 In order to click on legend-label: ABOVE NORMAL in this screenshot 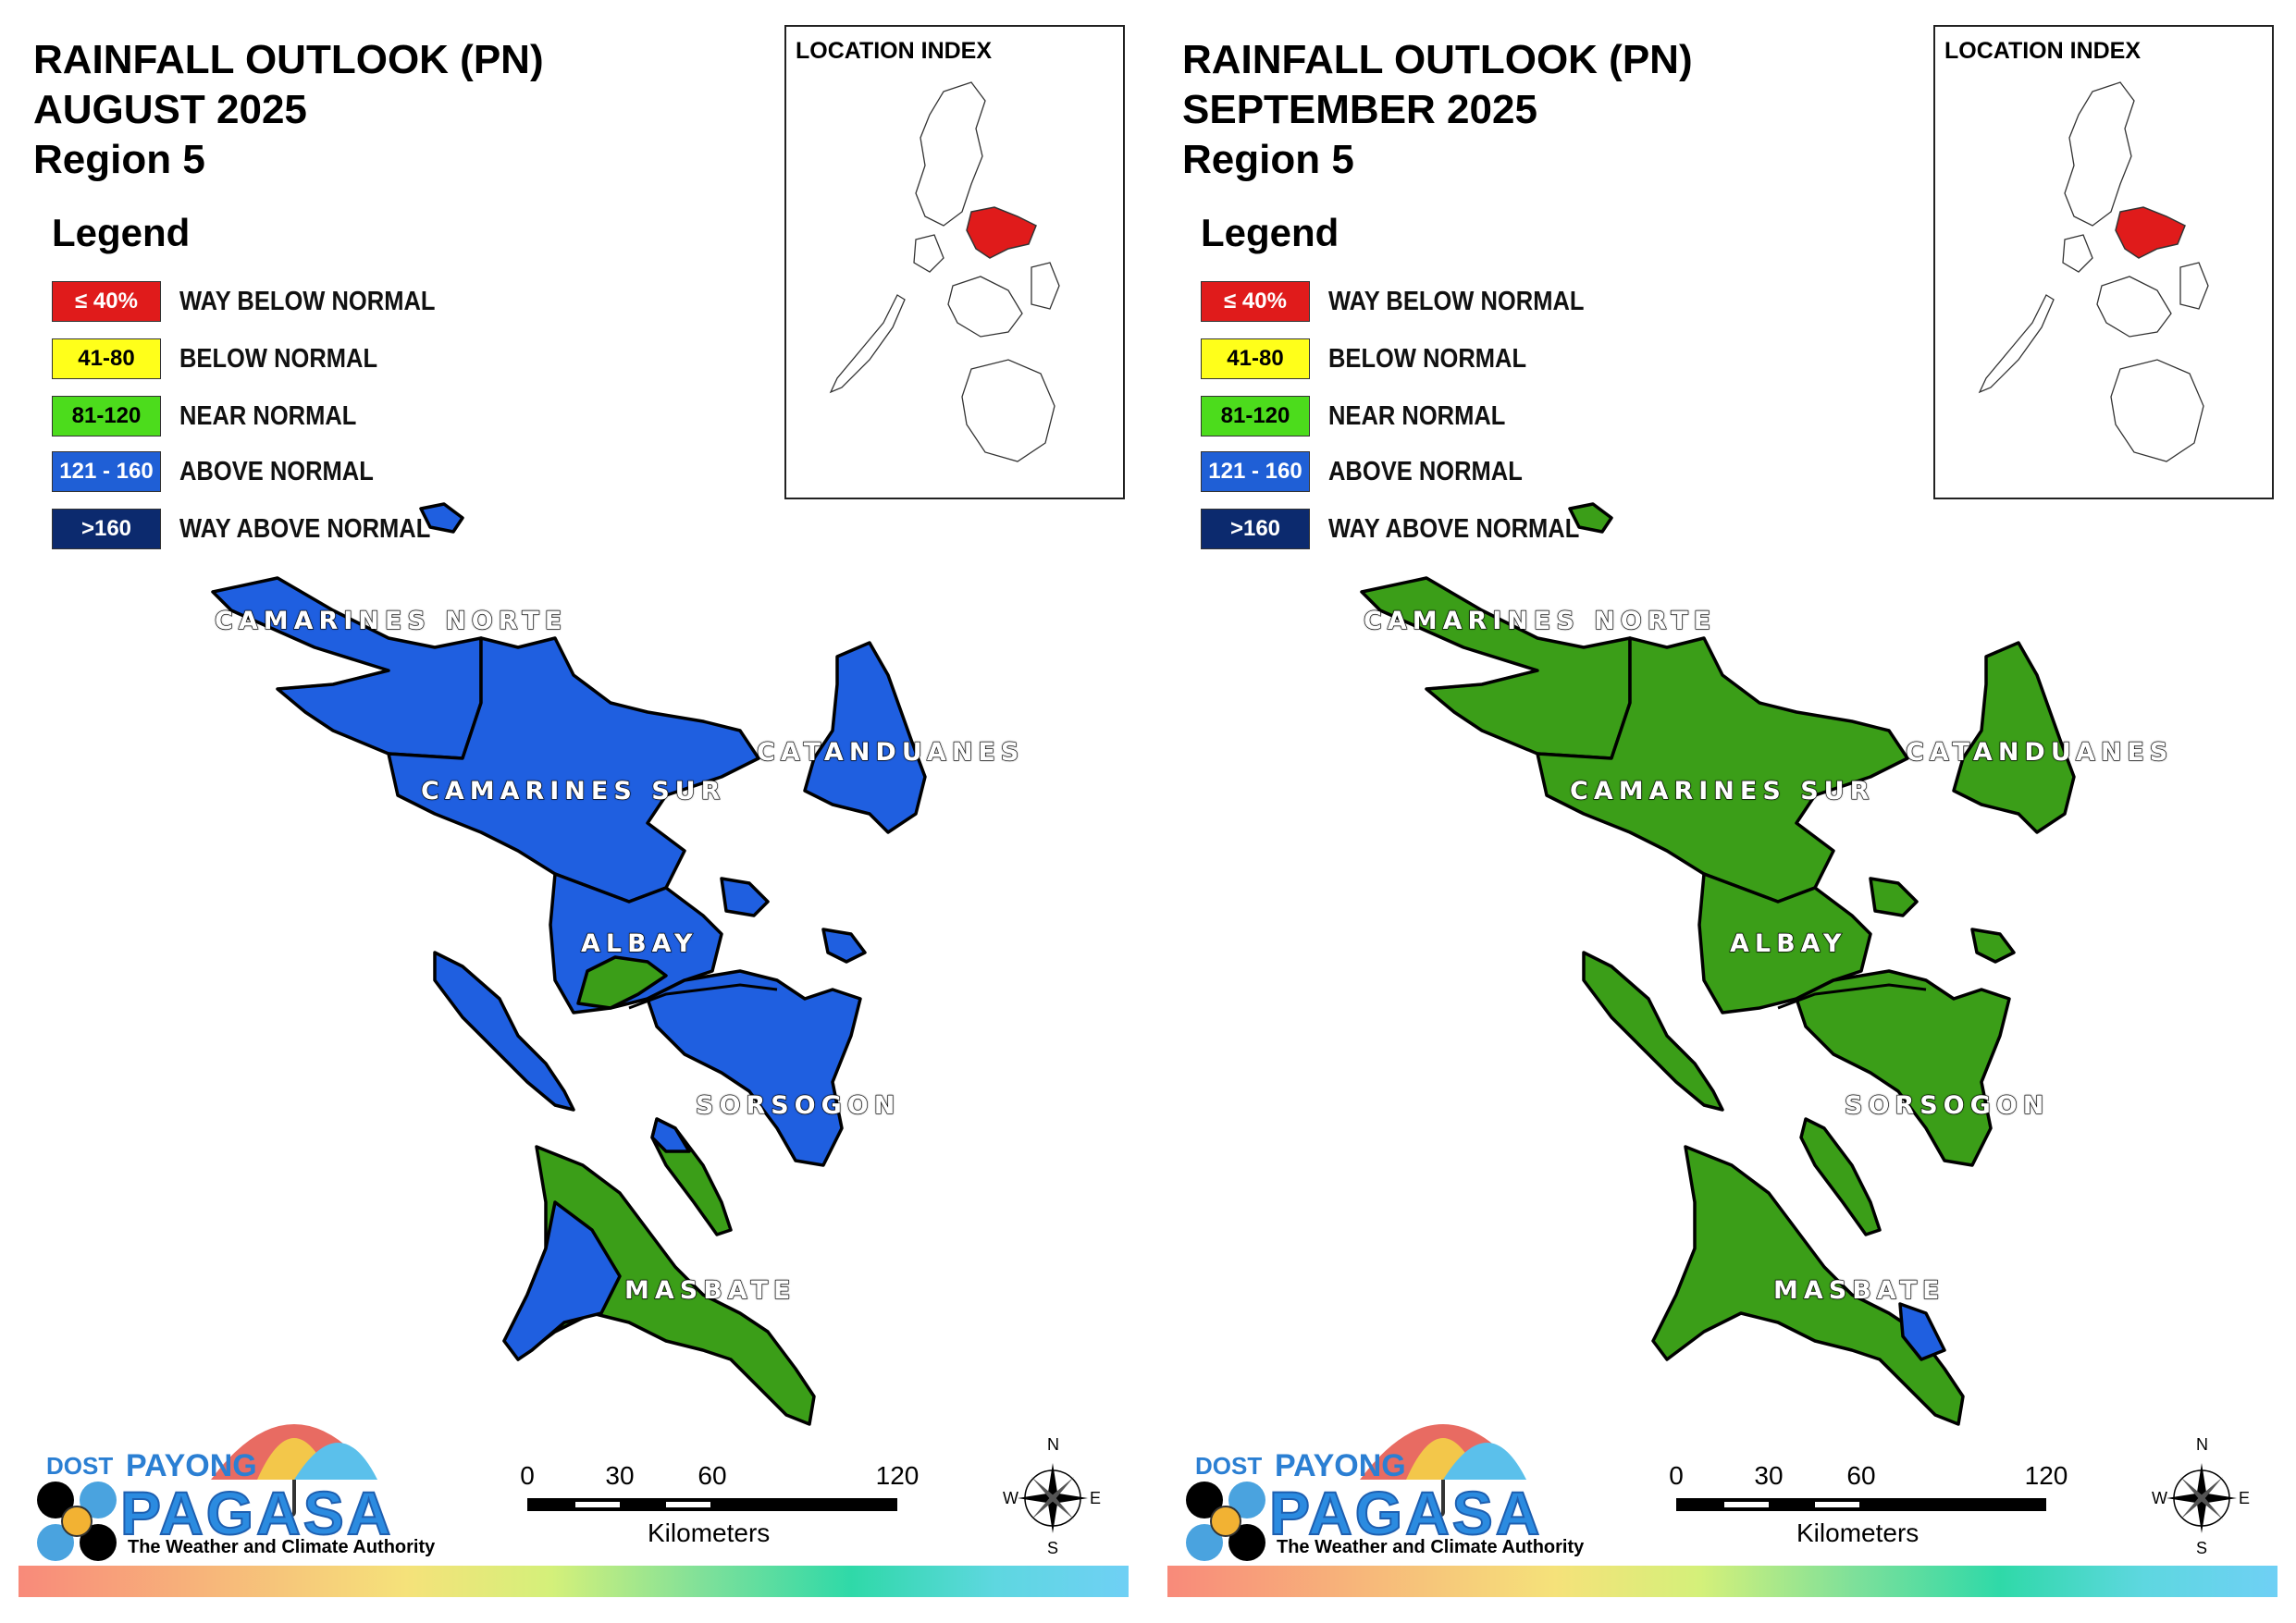, I will do `click(276, 471)`.